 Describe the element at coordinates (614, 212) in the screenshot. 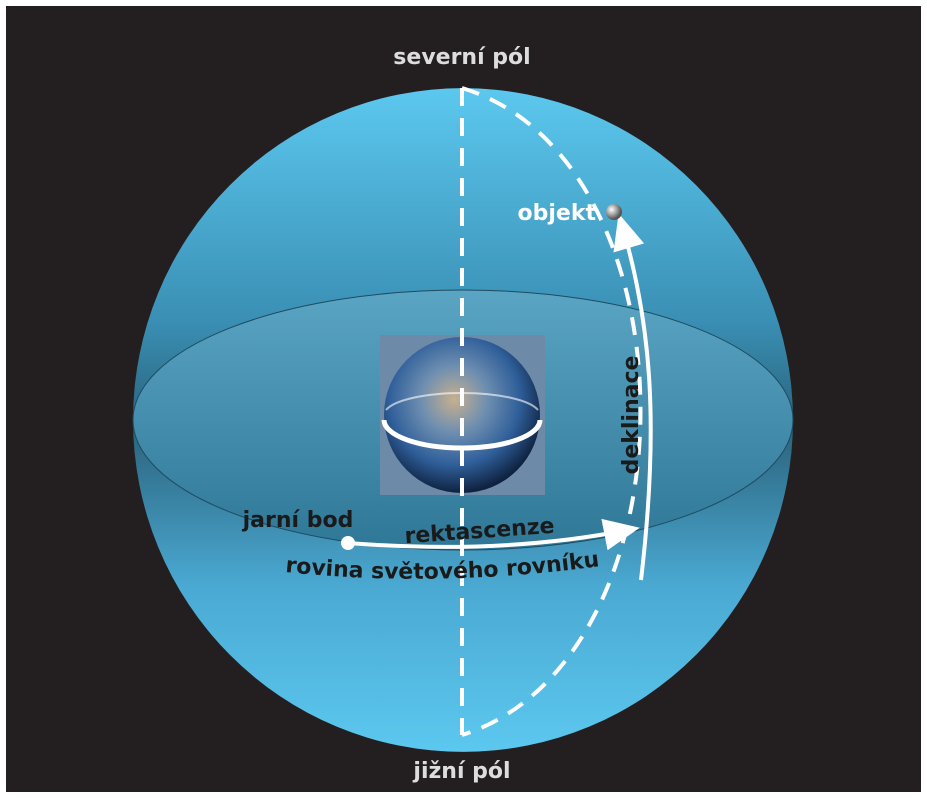

I see `object-dot` at that location.